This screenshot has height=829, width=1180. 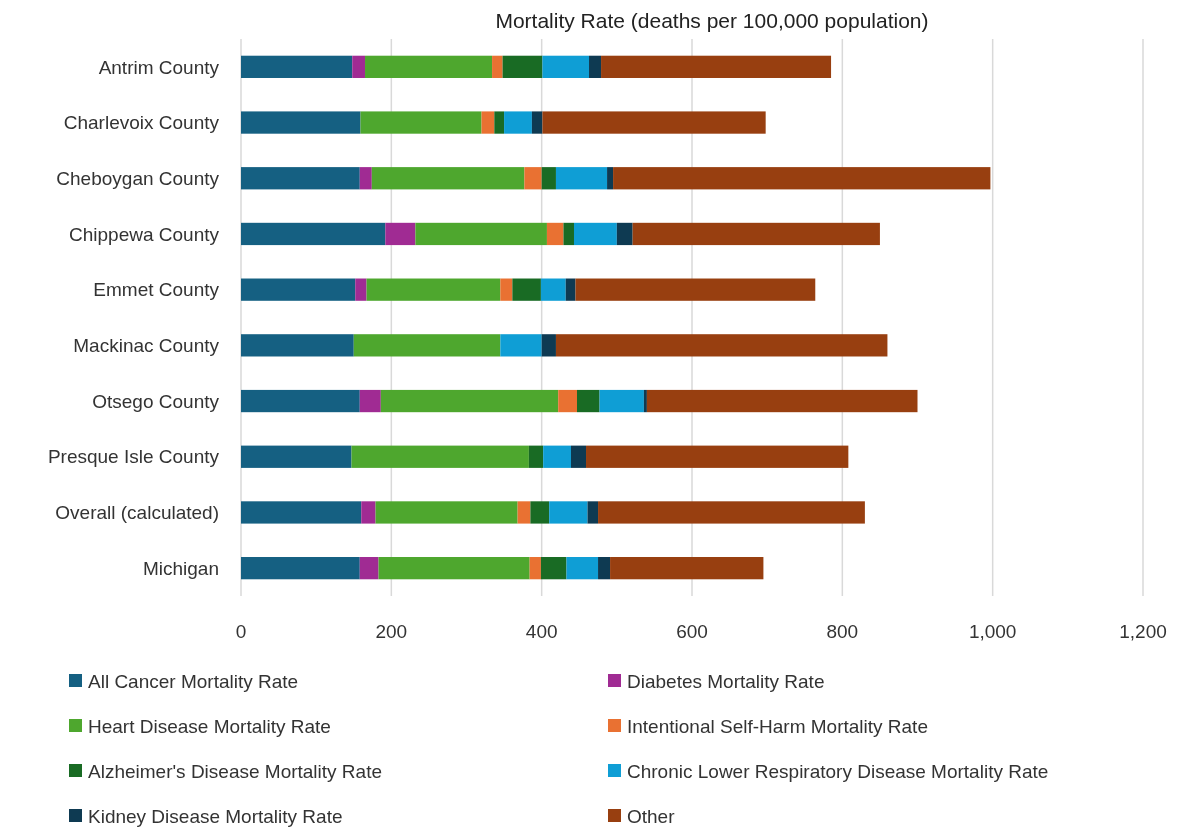 I want to click on y-tick-label: Chippewa County, so click(x=144, y=234).